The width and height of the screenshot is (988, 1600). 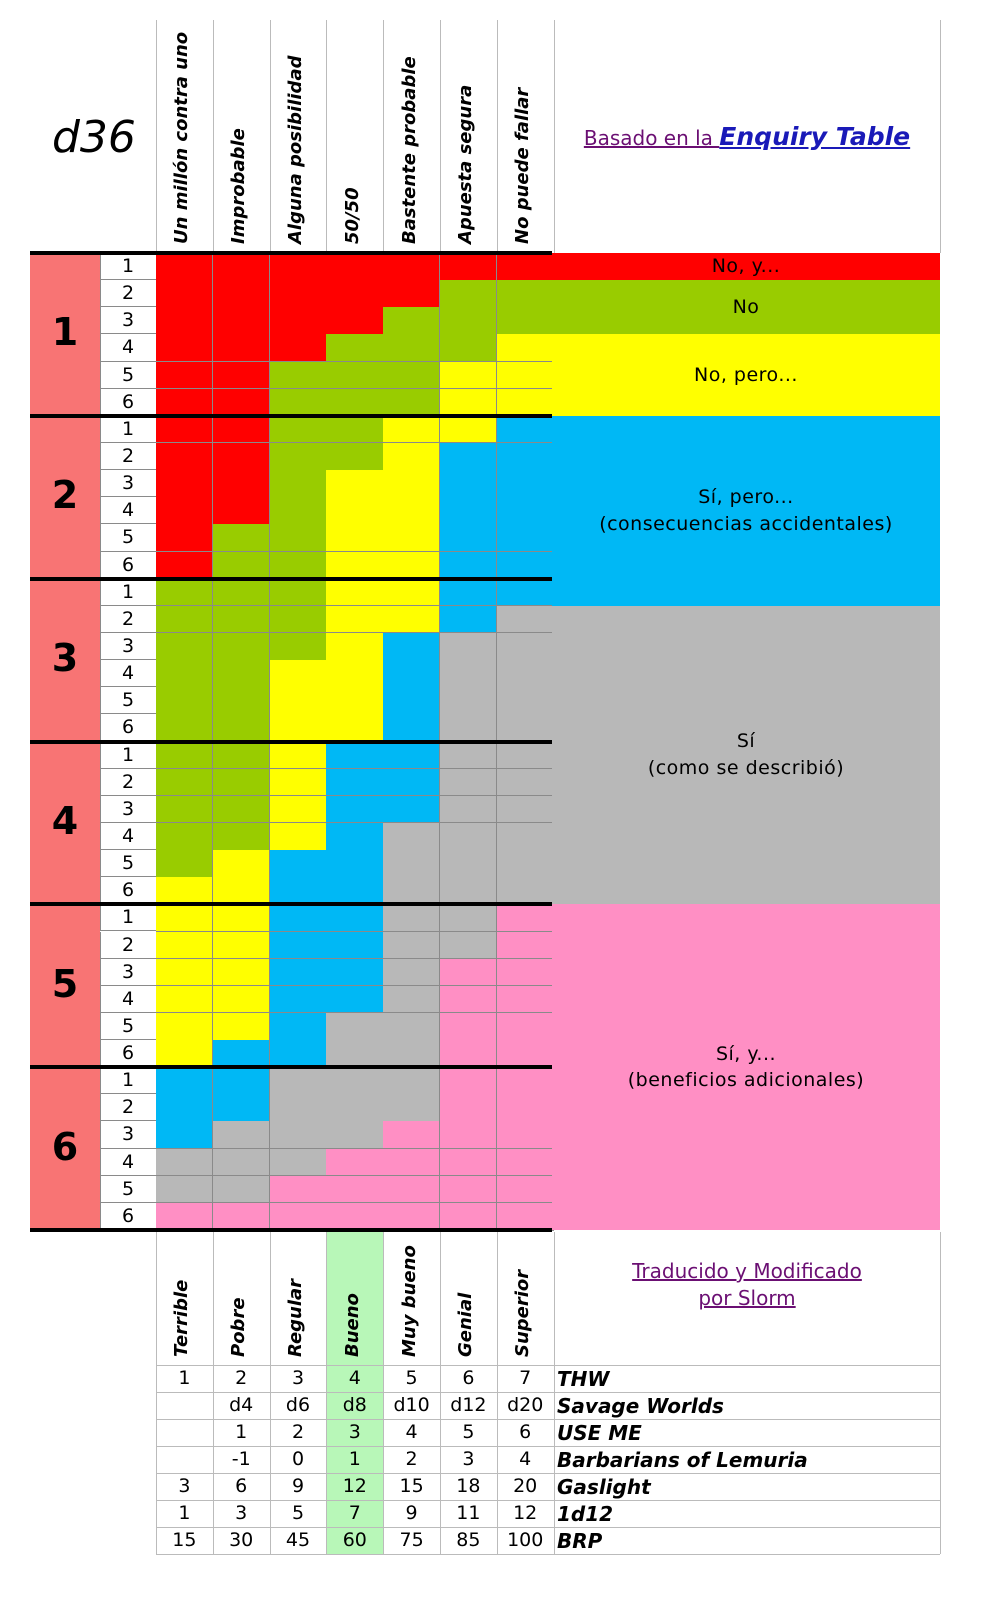 I want to click on system-value: 0, so click(x=298, y=1459).